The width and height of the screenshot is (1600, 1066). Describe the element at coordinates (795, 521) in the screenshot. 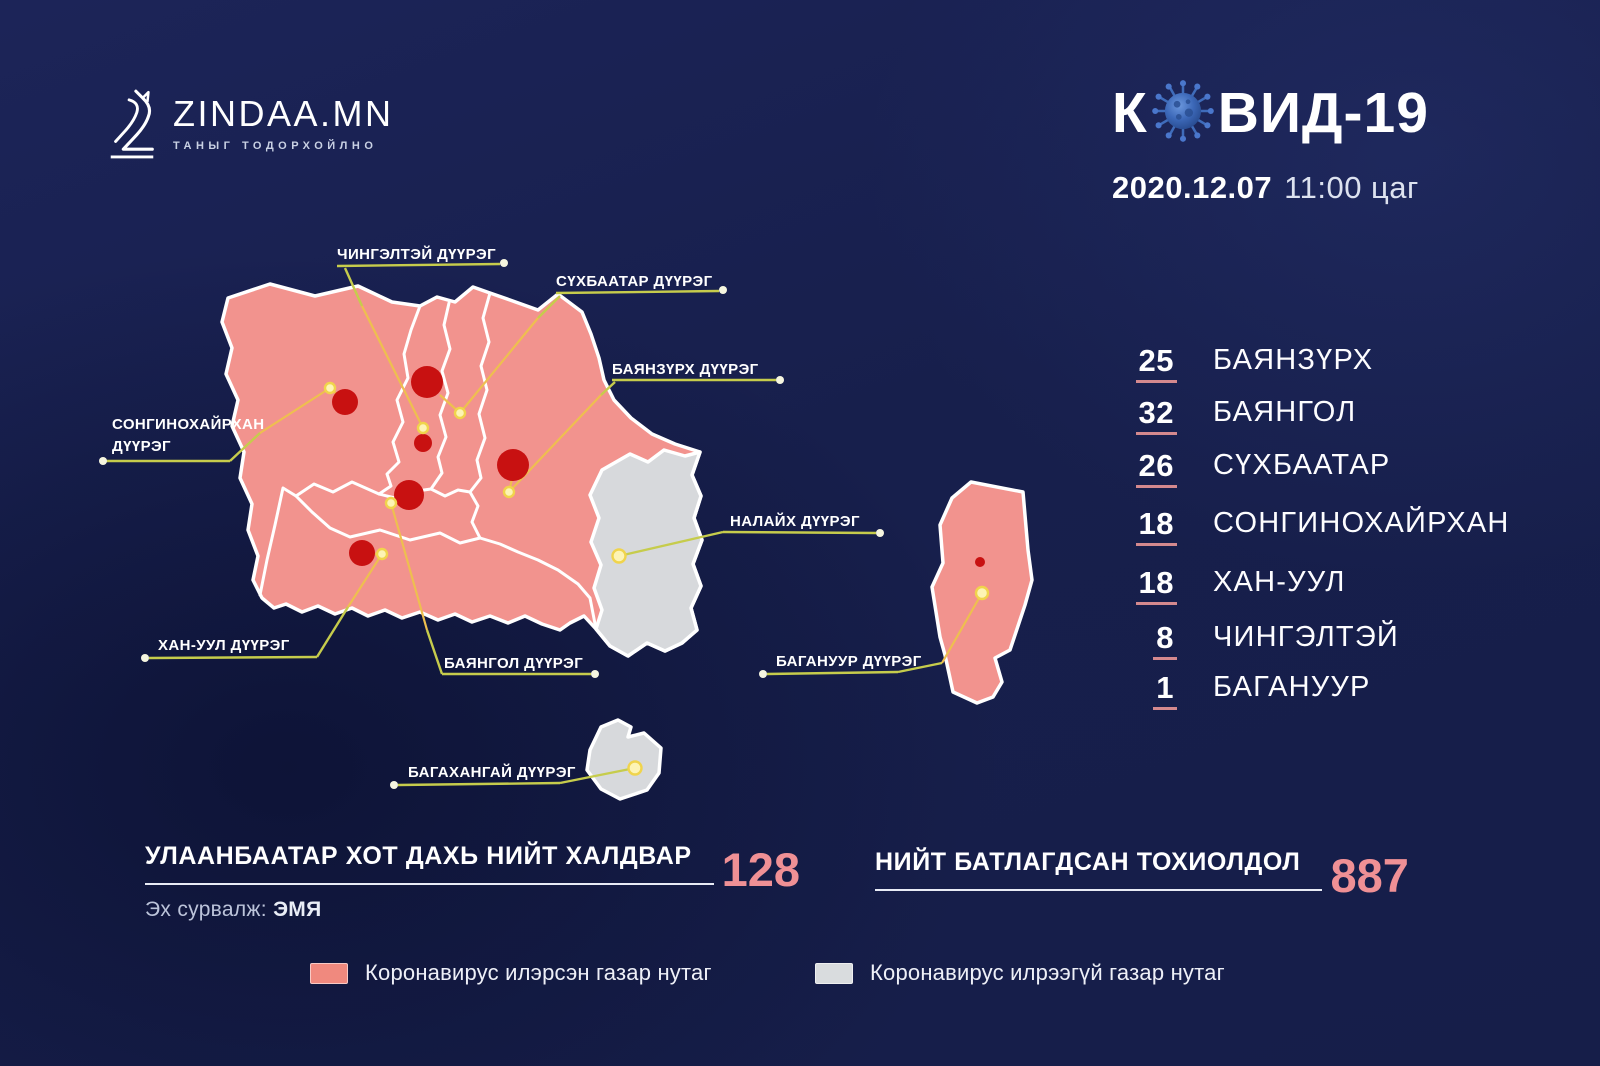

I see `label-nalaikh: НАЛАЙХ ДҮҮРЭГ` at that location.